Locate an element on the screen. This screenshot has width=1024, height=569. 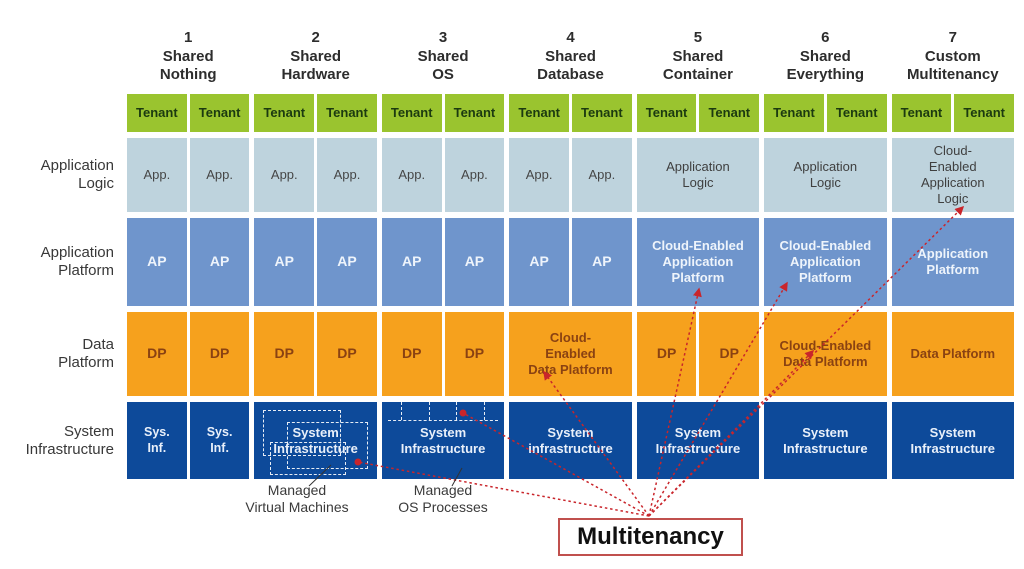
column-number: 1 is located at coordinates (188, 37).